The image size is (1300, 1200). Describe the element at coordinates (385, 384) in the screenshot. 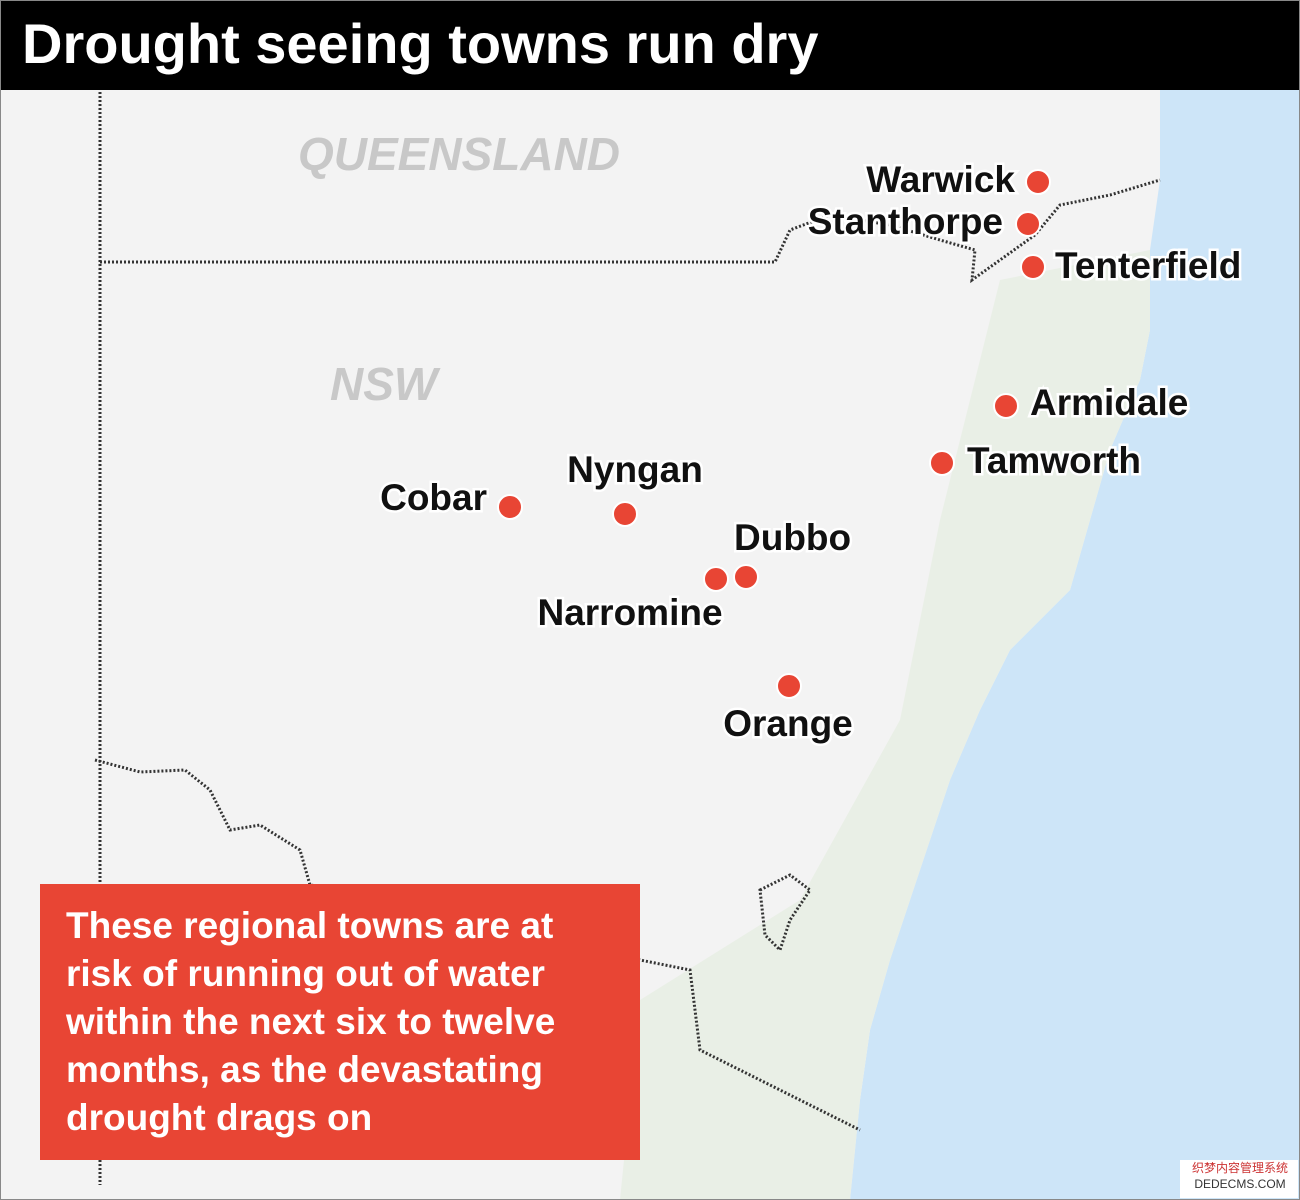

I see `region-label: NSW` at that location.